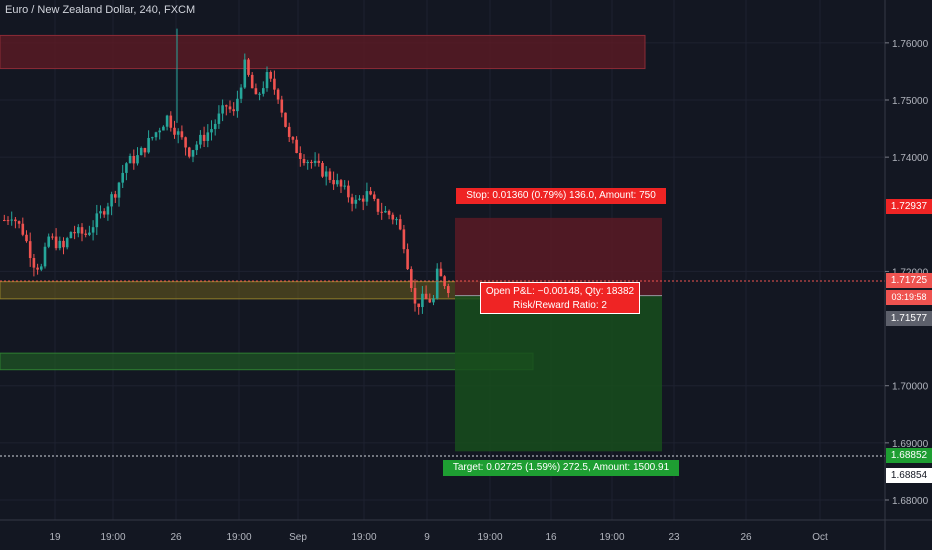 Image resolution: width=932 pixels, height=550 pixels. Describe the element at coordinates (427, 537) in the screenshot. I see `time-tick-label: 9` at that location.